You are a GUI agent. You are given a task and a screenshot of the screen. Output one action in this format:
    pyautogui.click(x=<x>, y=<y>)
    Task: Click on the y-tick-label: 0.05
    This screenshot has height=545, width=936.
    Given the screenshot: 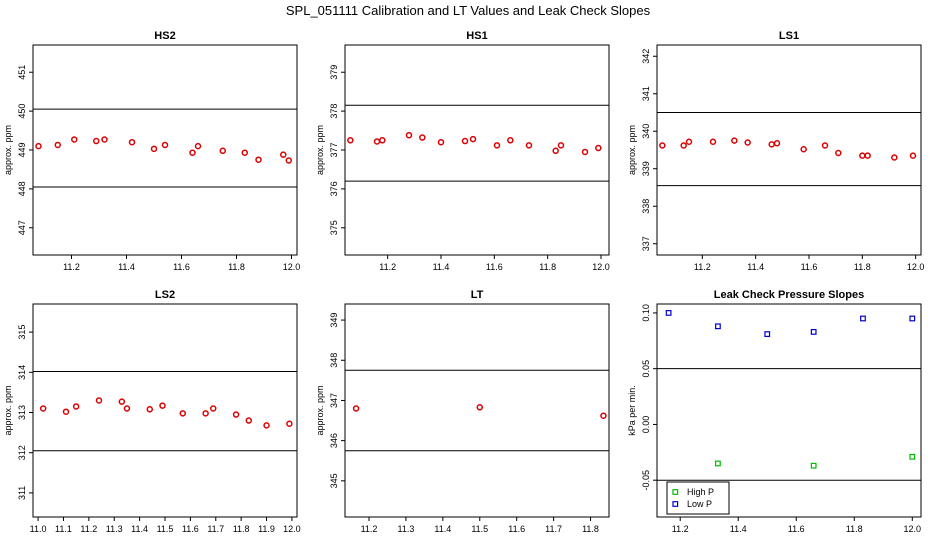 What is the action you would take?
    pyautogui.click(x=646, y=369)
    